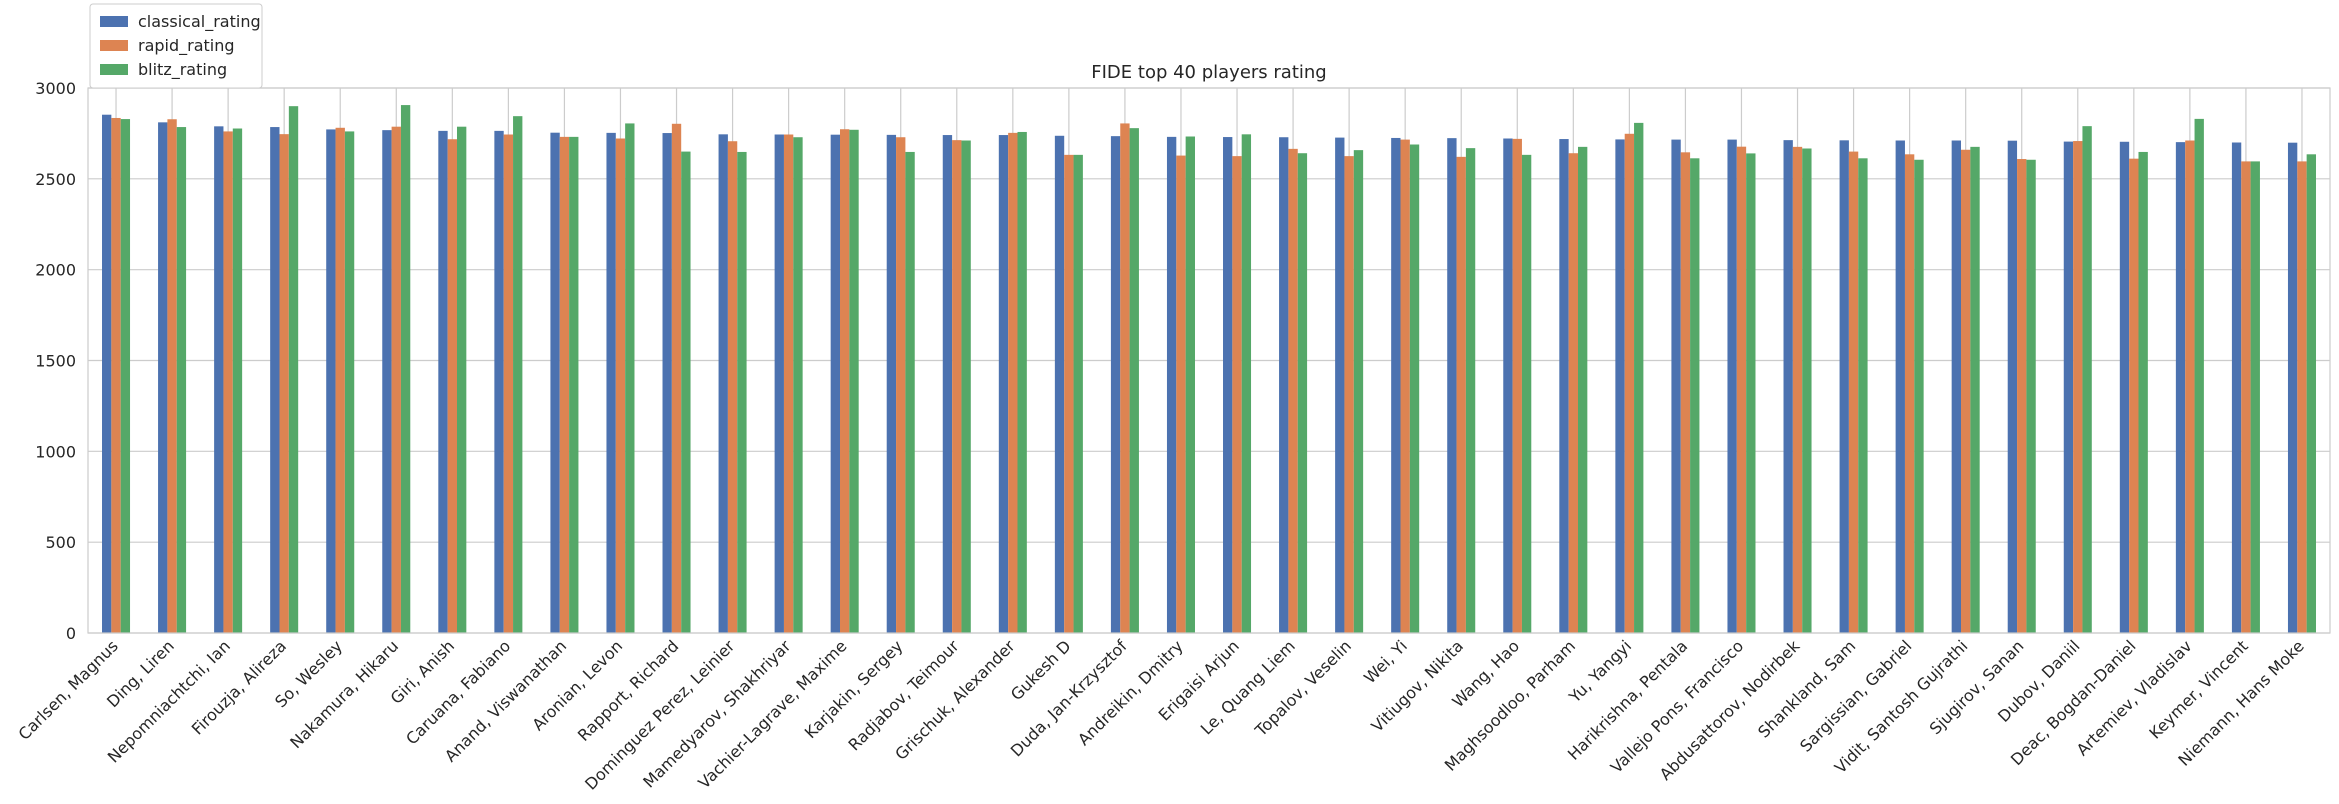 This screenshot has width=2339, height=804. I want to click on legend: classical_rating rapid_rating blitz_rating, so click(176, 46).